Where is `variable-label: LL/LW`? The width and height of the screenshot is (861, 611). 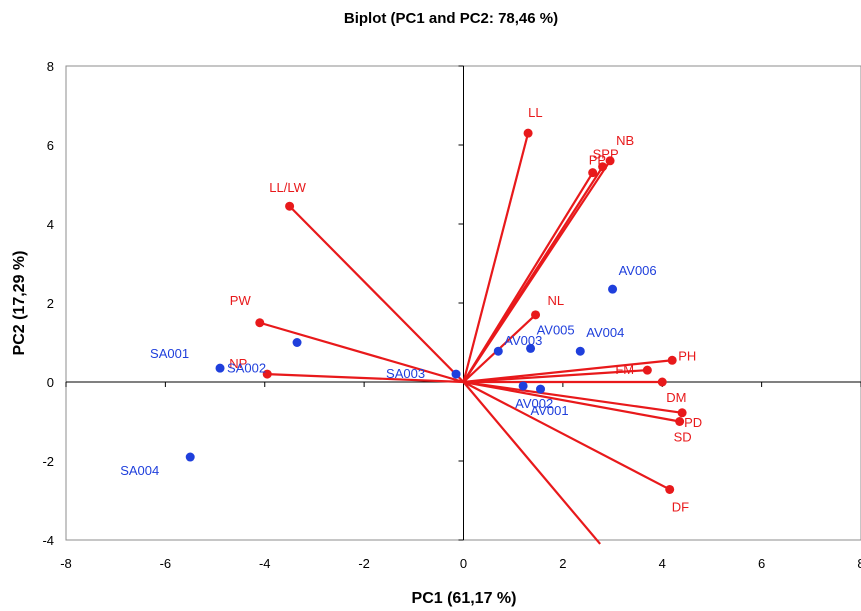
variable-label: LL/LW is located at coordinates (287, 187).